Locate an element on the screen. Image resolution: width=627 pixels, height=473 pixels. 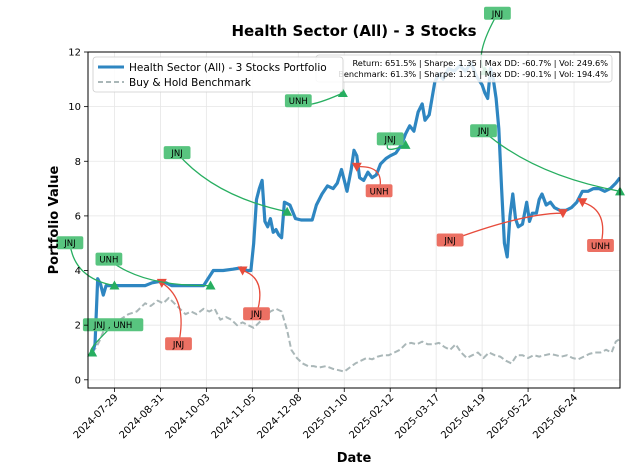
legend-label-portfolio: Health Sector (All) - 3 Stocks Portfolio is located at coordinates (228, 68).